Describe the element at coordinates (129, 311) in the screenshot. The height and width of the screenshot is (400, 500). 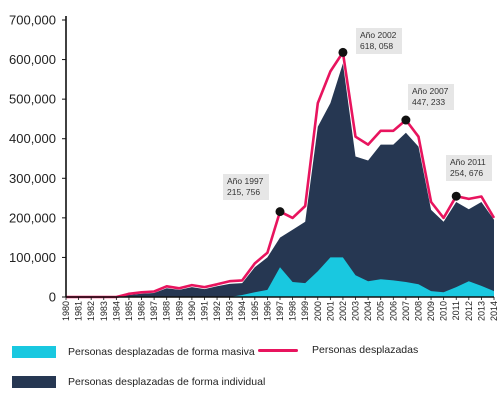
I see `x-tick-label: 1985` at that location.